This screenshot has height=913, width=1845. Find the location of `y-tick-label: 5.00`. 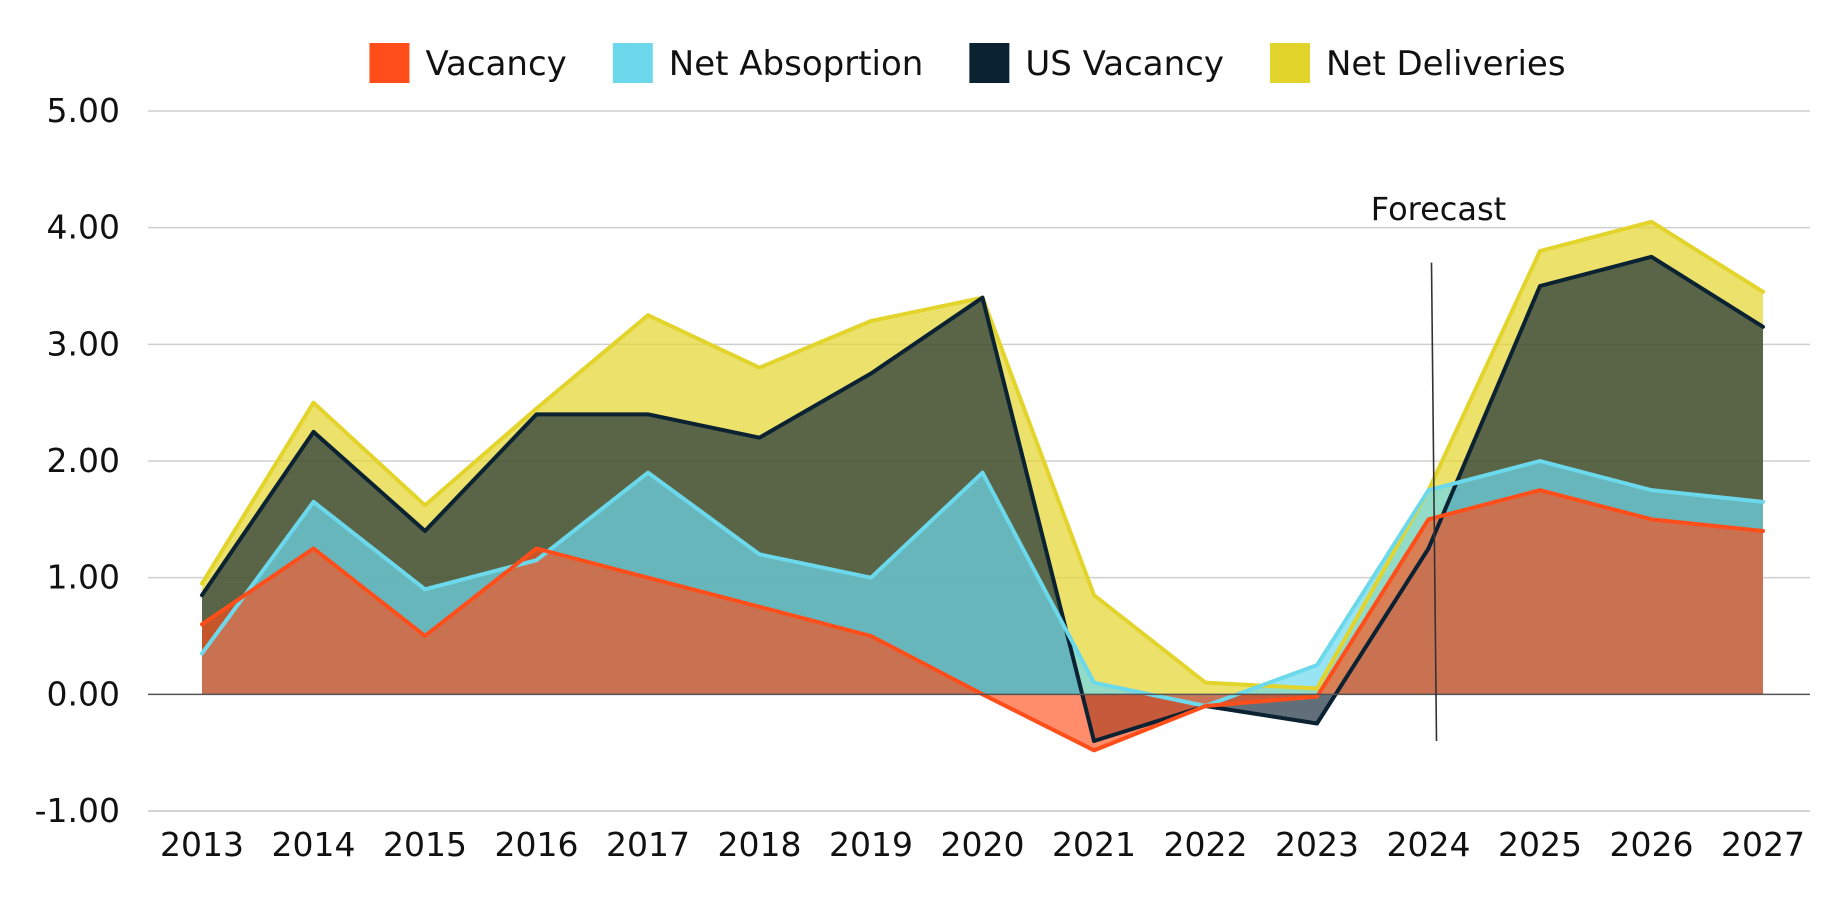

y-tick-label: 5.00 is located at coordinates (83, 110).